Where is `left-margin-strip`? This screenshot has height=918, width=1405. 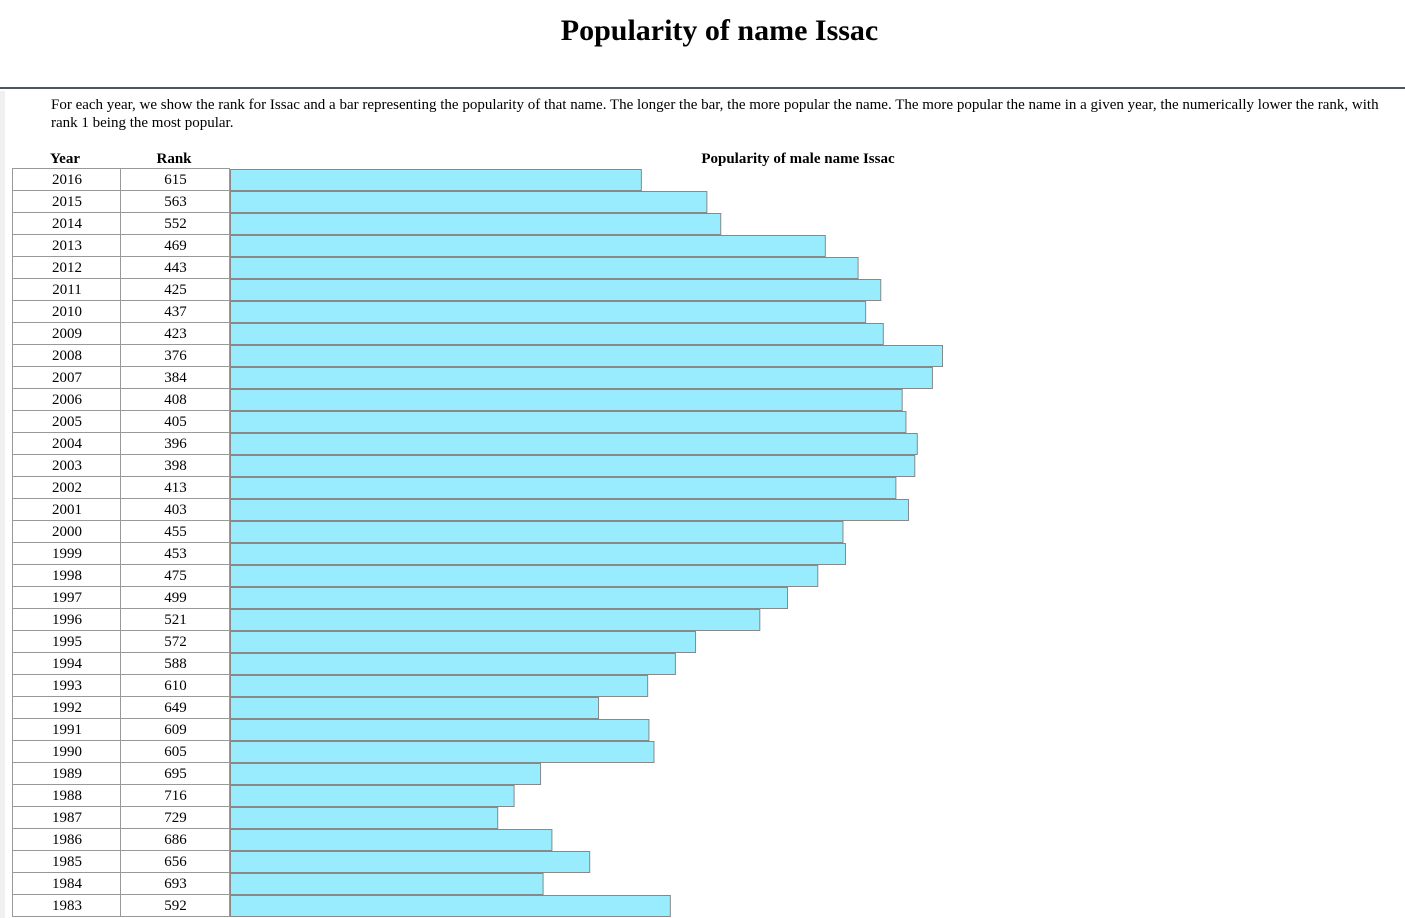
left-margin-strip is located at coordinates (2, 504).